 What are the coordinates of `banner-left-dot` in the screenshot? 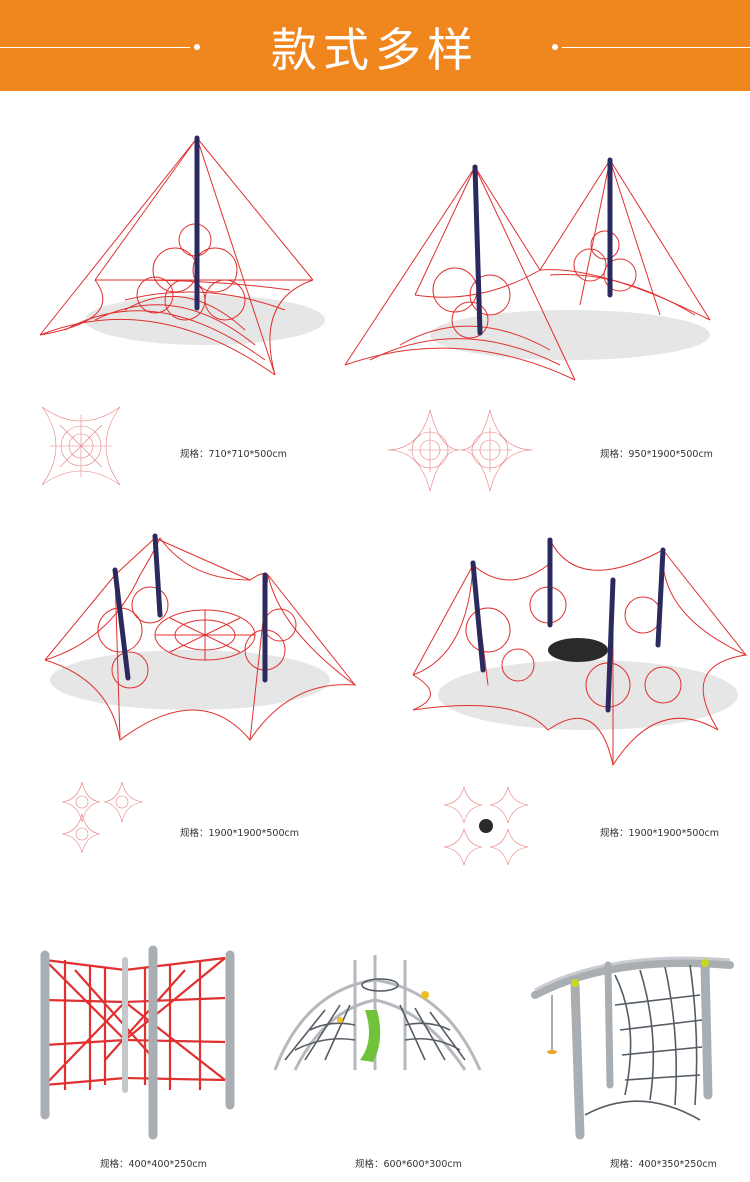 It's located at (197, 47).